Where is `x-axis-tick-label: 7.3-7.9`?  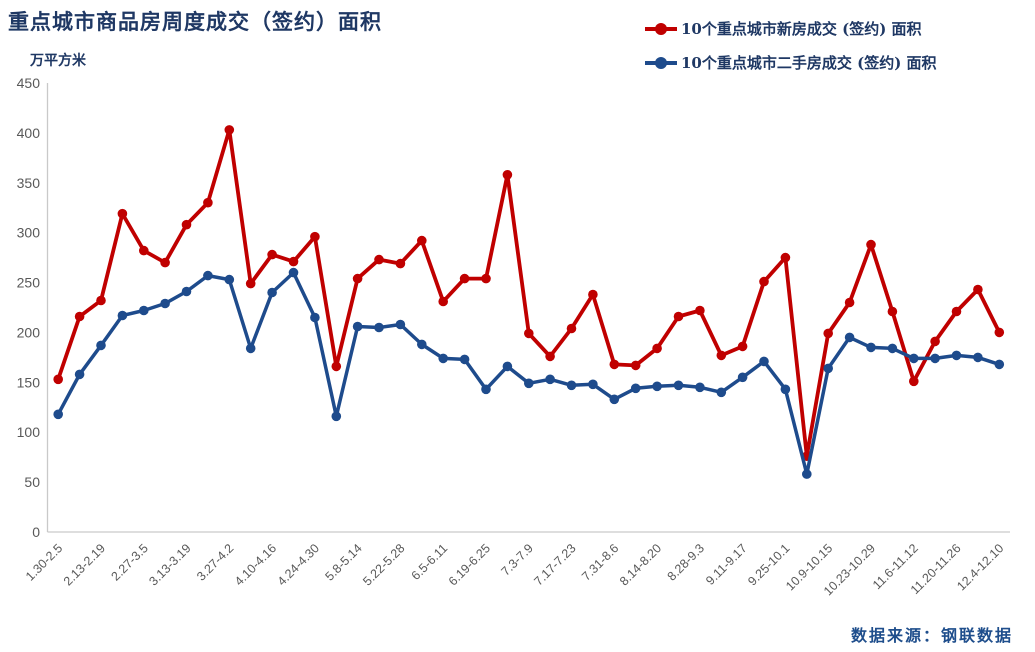 x-axis-tick-label: 7.3-7.9 is located at coordinates (516, 559).